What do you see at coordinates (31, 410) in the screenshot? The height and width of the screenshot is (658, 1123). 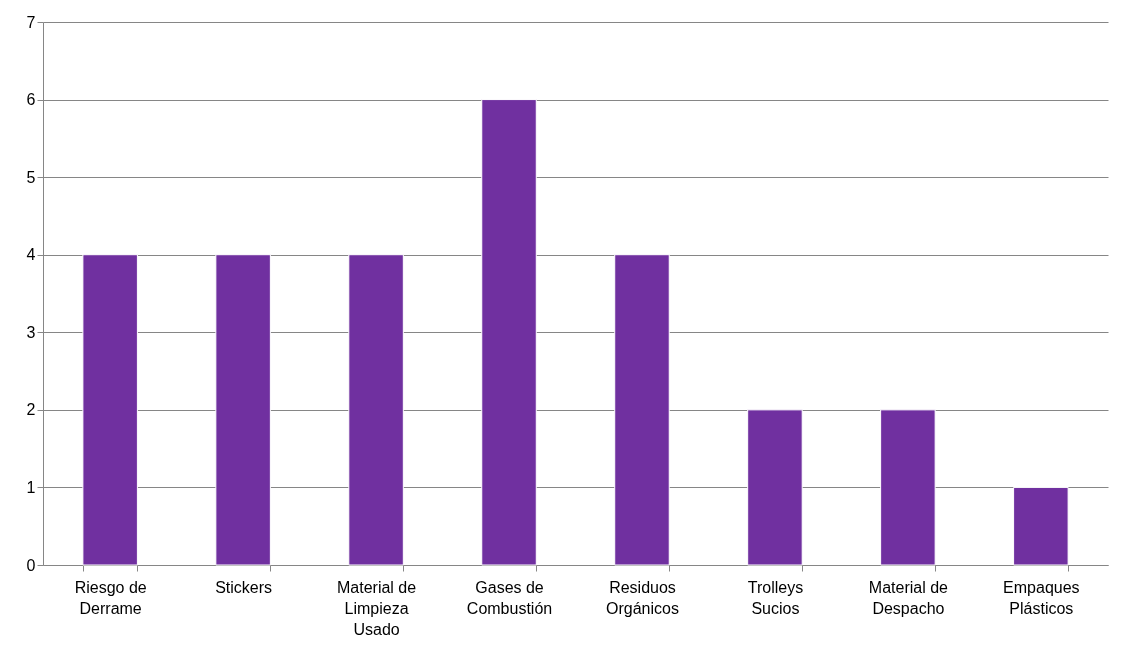 I see `y-tick-label: 2` at bounding box center [31, 410].